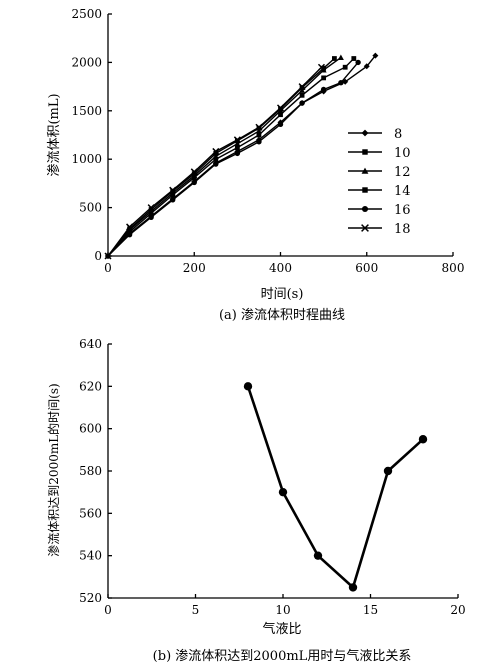  What do you see at coordinates (398, 134) in the screenshot?
I see `legend-label: 8` at bounding box center [398, 134].